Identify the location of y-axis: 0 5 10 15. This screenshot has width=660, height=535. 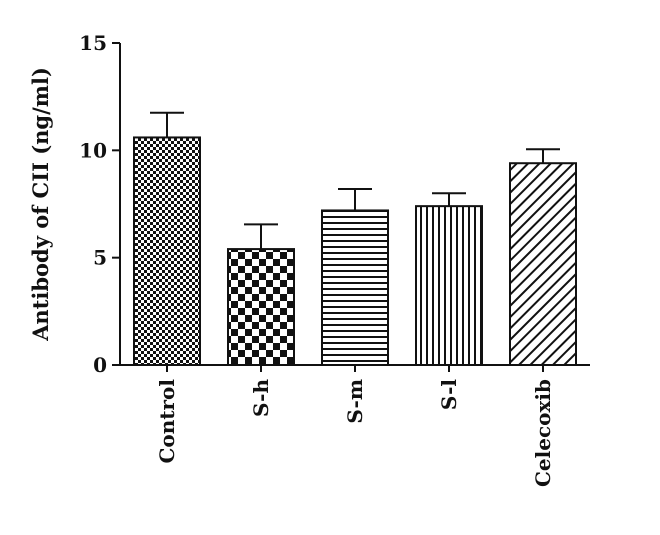
(100, 204).